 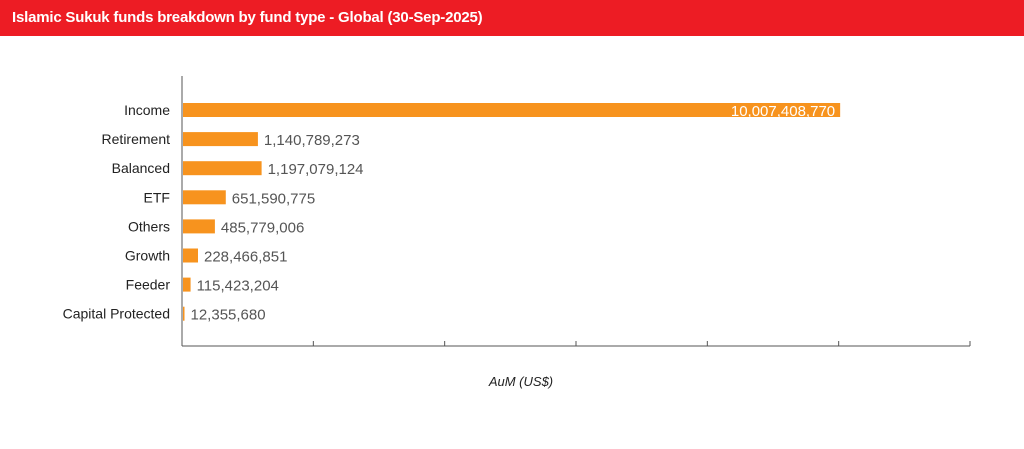 What do you see at coordinates (149, 226) in the screenshot?
I see `category-label: Others` at bounding box center [149, 226].